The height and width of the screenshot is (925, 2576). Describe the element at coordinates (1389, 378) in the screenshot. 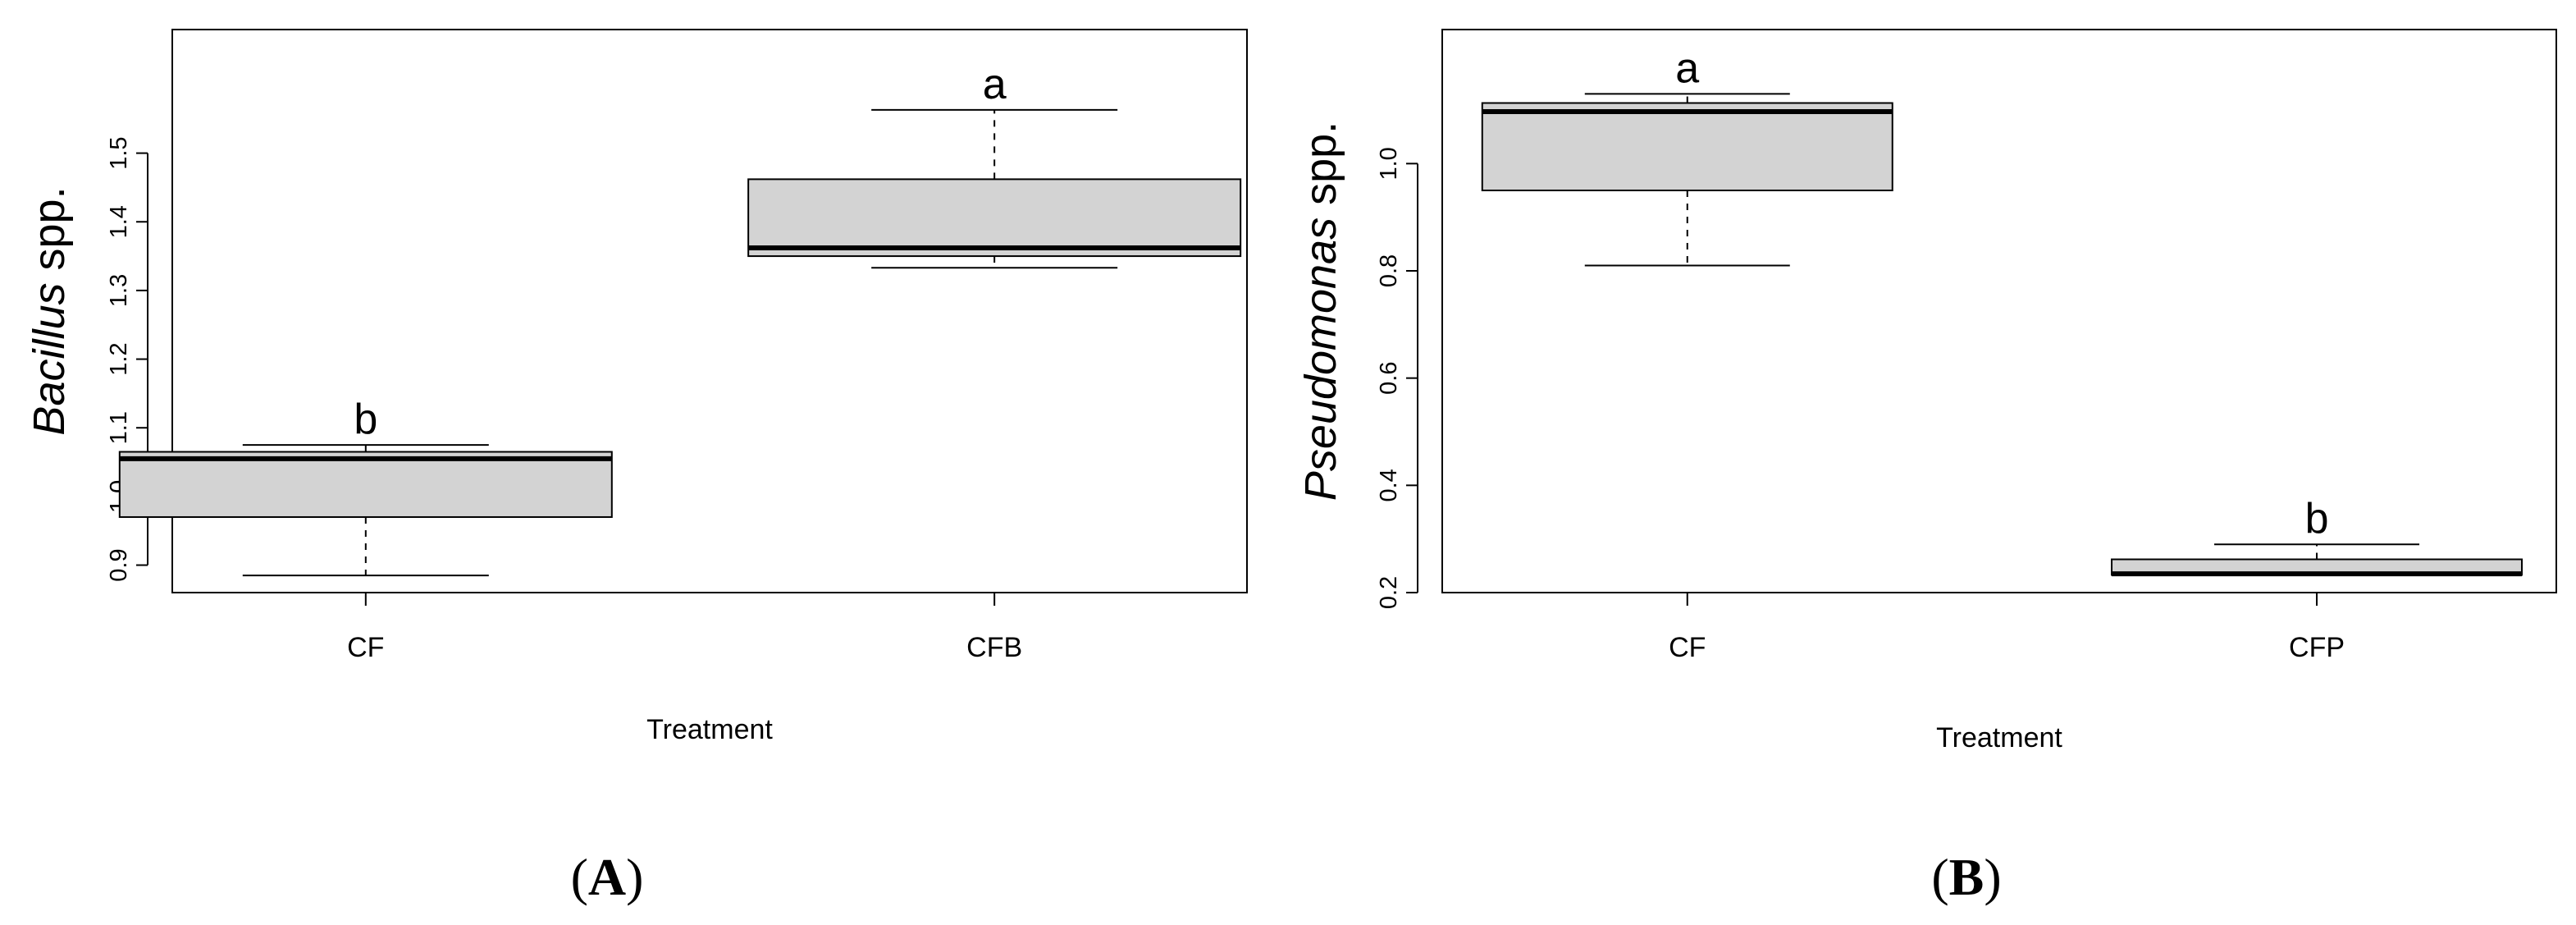

I see `y-tick-label: 0.6` at that location.